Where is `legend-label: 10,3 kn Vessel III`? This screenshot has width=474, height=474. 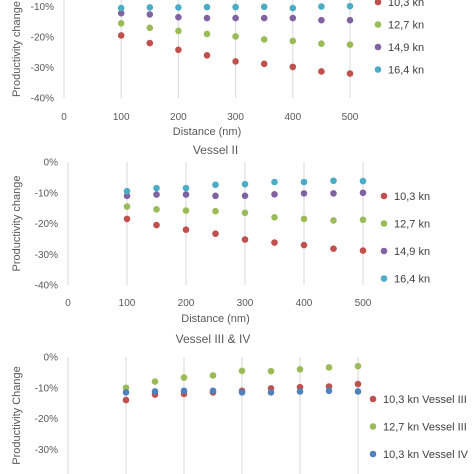 legend-label: 10,3 kn Vessel III is located at coordinates (425, 400).